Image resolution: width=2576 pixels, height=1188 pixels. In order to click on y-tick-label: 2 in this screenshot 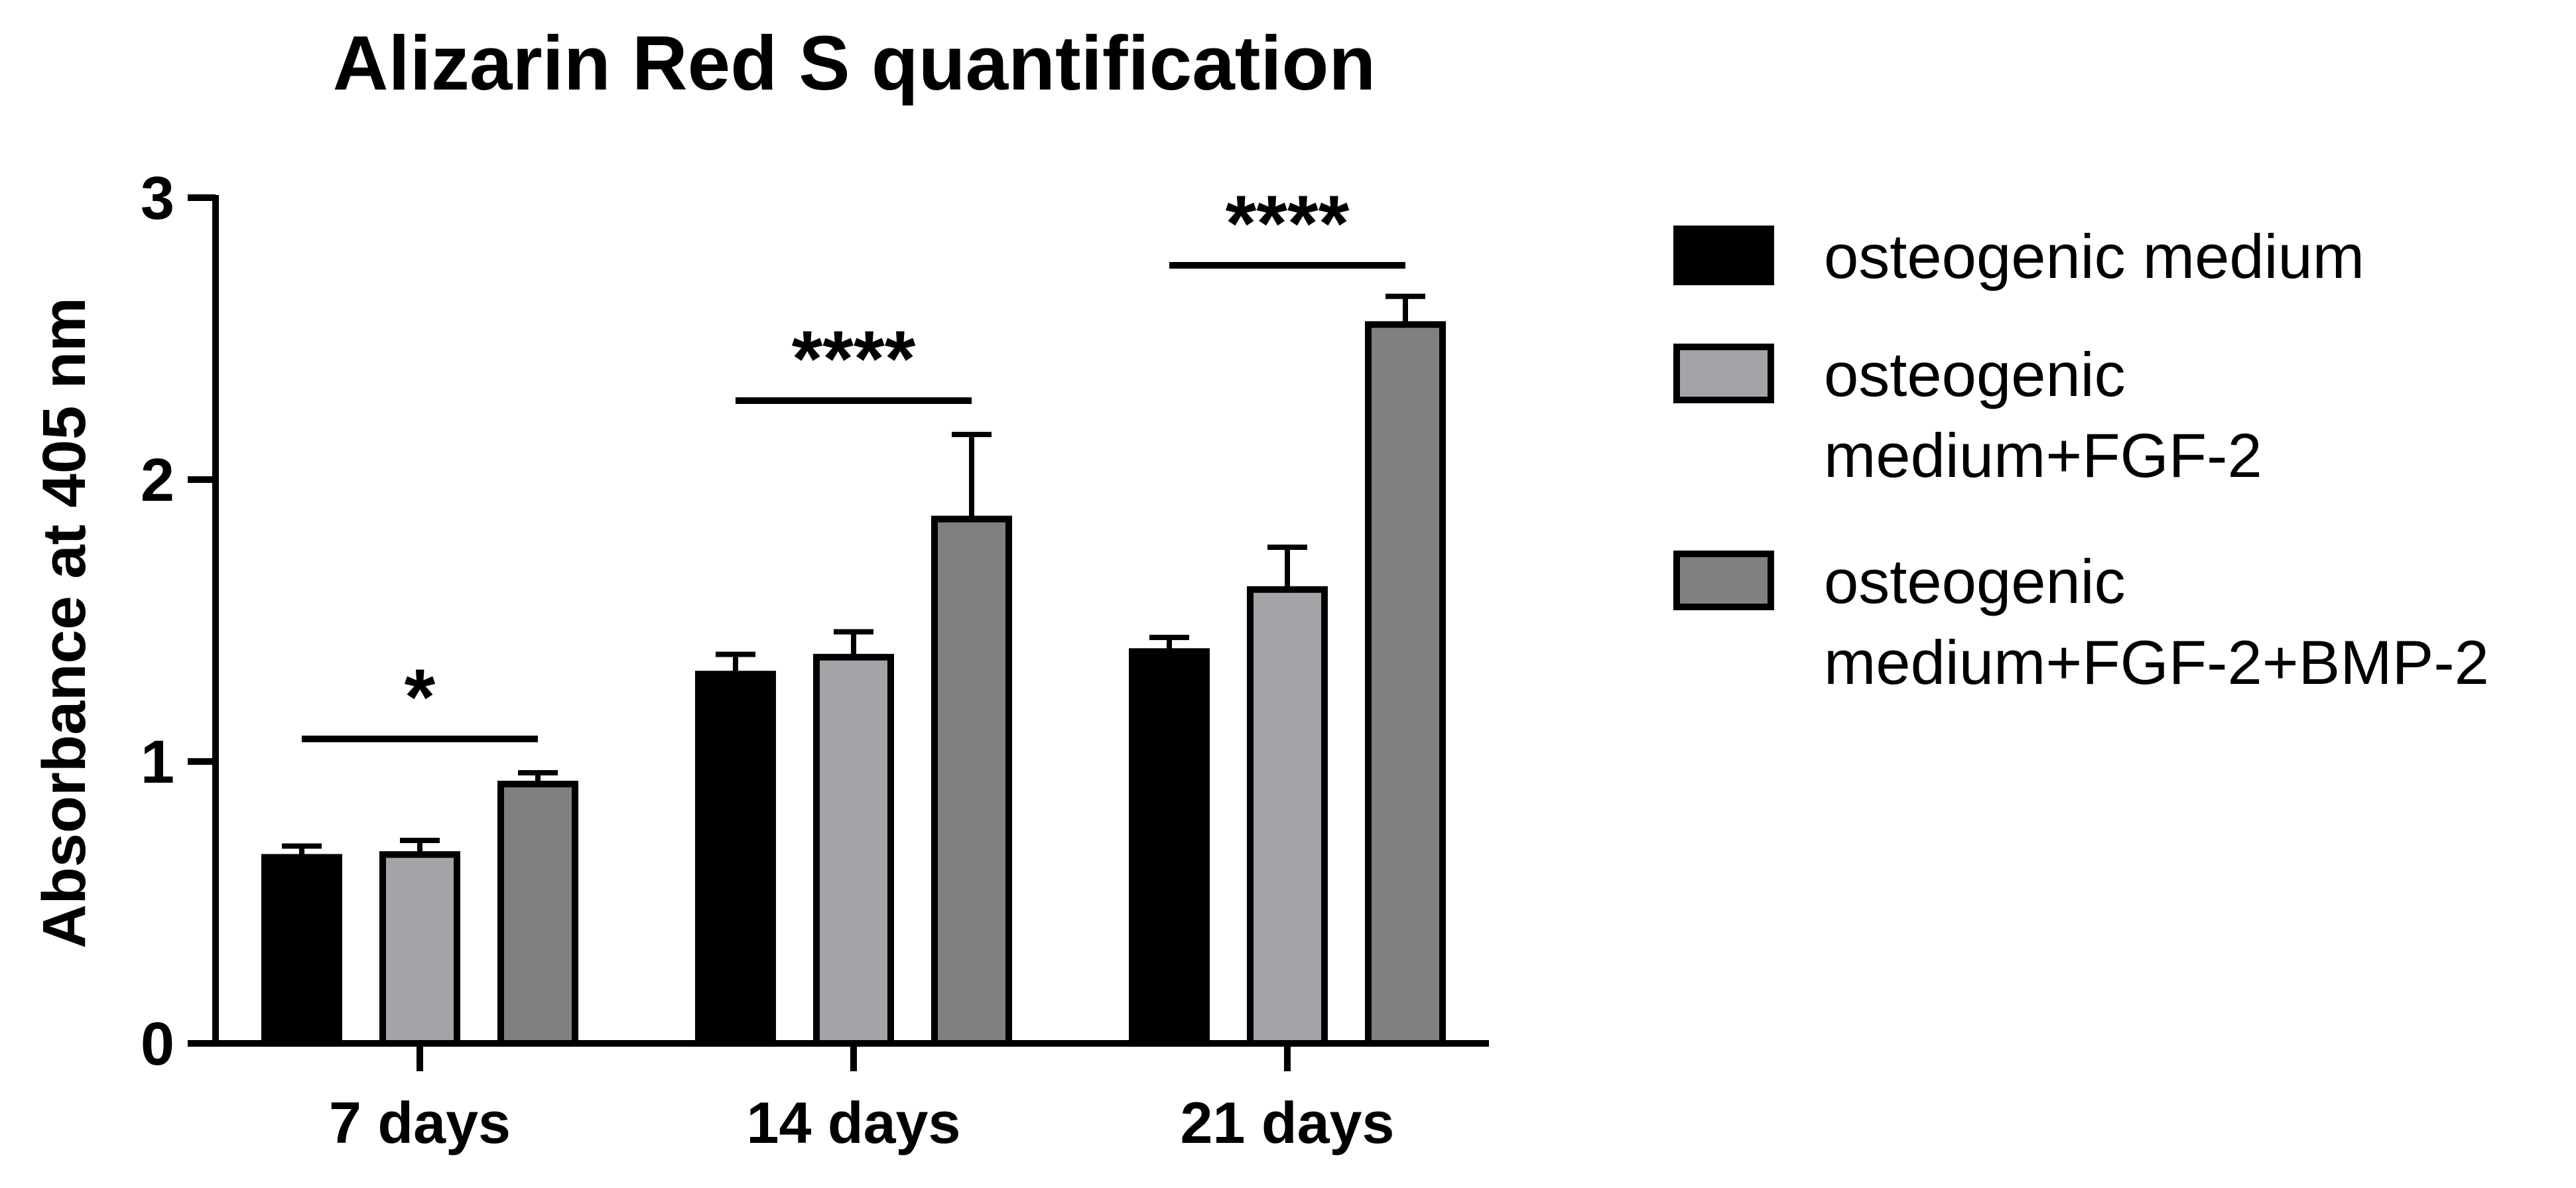, I will do `click(158, 480)`.